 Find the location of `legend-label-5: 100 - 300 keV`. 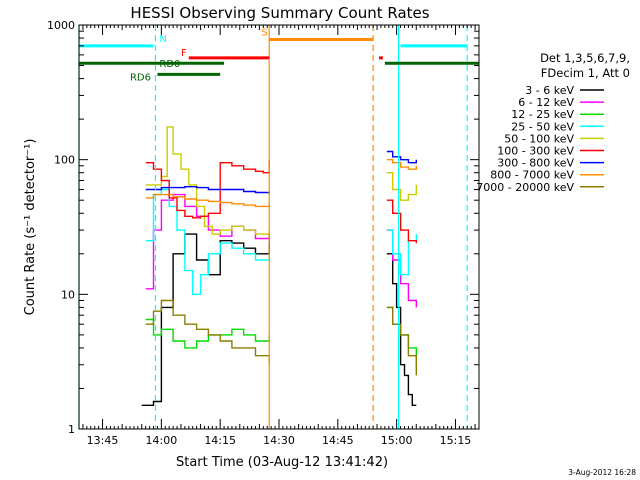

legend-label-5: 100 - 300 keV is located at coordinates (535, 151).